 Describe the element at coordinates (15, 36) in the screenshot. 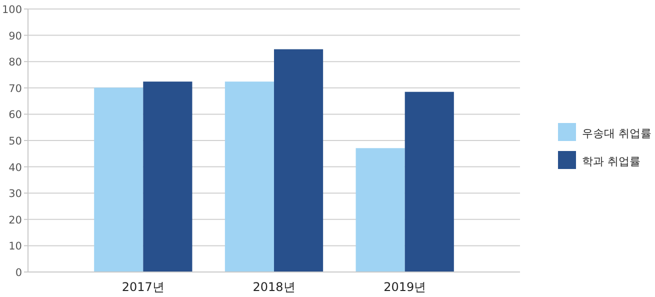

I see `y-tick-label: 90` at that location.